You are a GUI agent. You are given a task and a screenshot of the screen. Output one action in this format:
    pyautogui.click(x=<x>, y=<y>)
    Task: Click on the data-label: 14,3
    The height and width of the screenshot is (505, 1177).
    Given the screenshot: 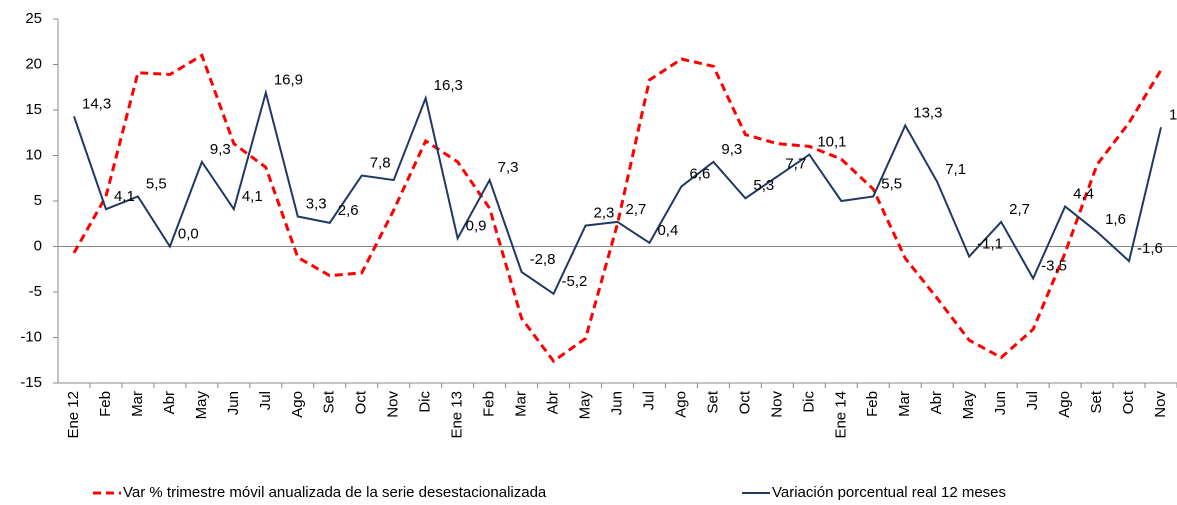 What is the action you would take?
    pyautogui.click(x=96, y=103)
    